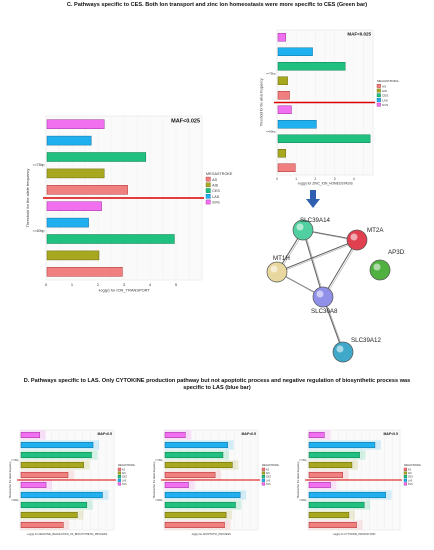 The image size is (434, 550). What do you see at coordinates (176, 284) in the screenshot?
I see `x-tick-label: 5` at bounding box center [176, 284].